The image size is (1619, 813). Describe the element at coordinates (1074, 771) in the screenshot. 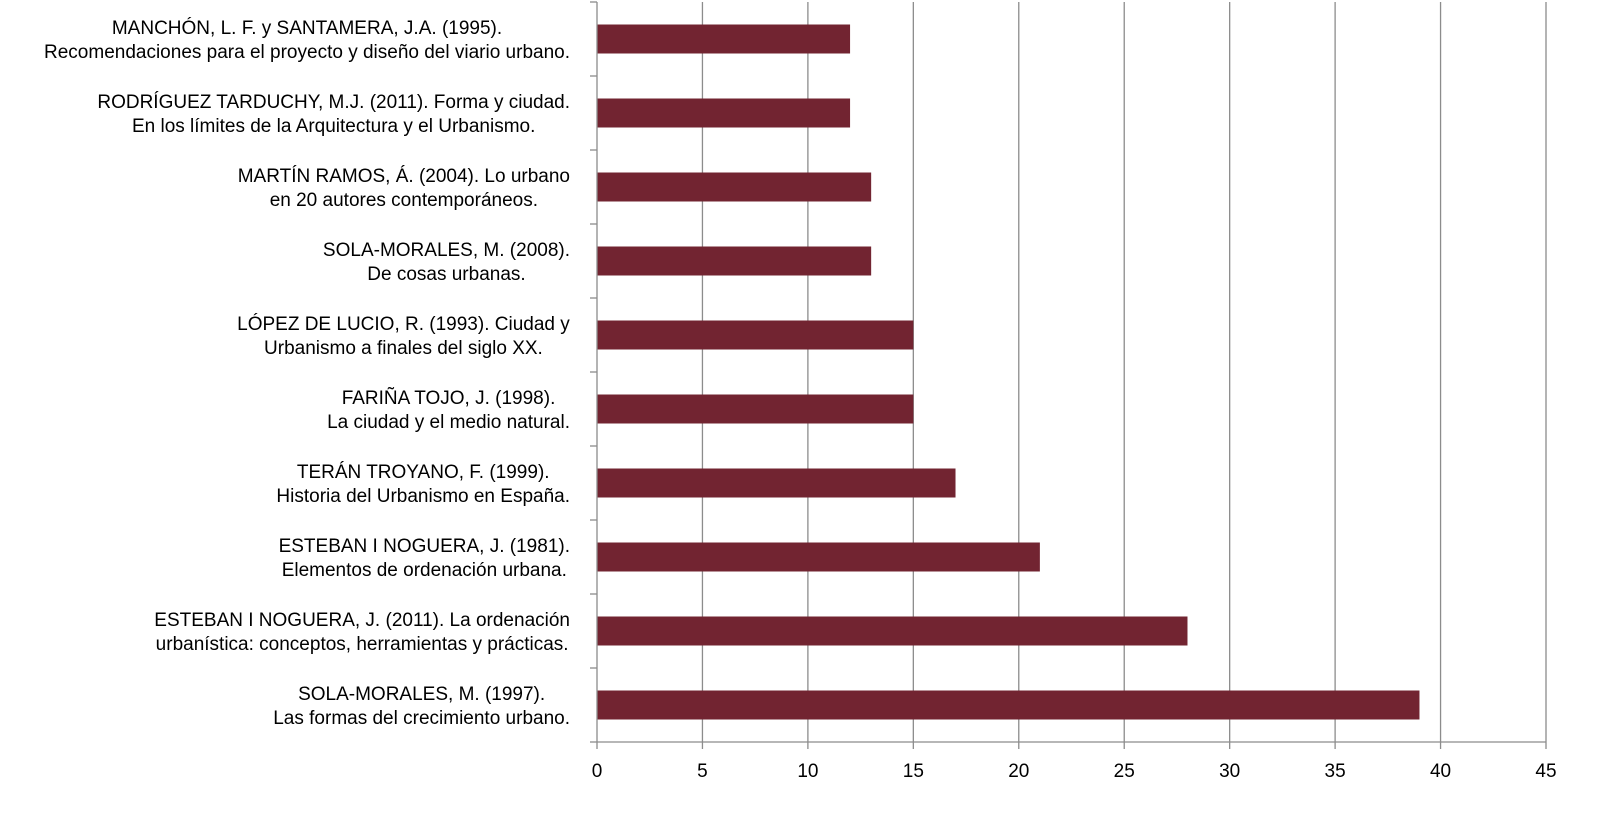

I see `x-tick-labels: 0 5 10 15 20 25 30 35 40 45` at that location.